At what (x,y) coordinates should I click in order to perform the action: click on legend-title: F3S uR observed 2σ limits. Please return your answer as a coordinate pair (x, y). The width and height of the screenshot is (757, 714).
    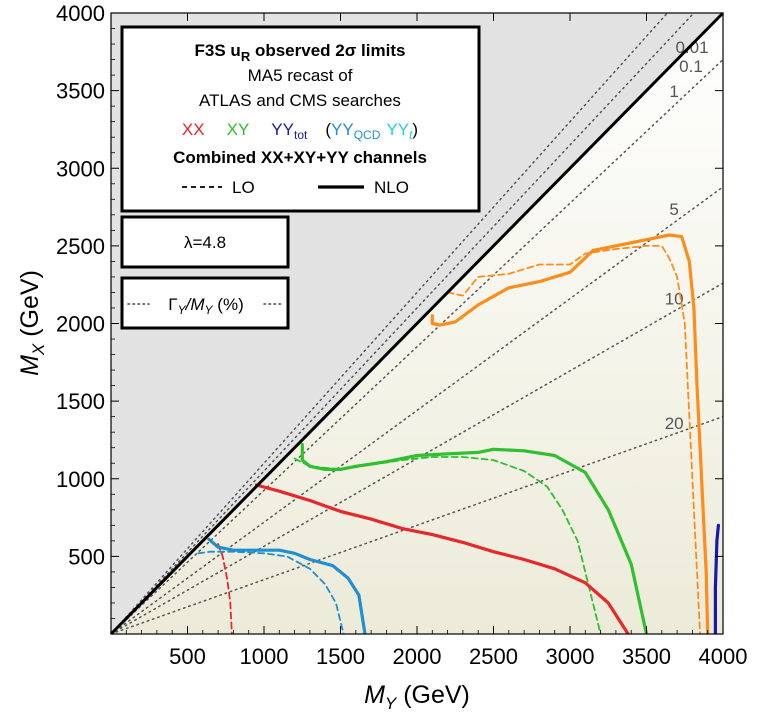
    Looking at the image, I should click on (300, 52).